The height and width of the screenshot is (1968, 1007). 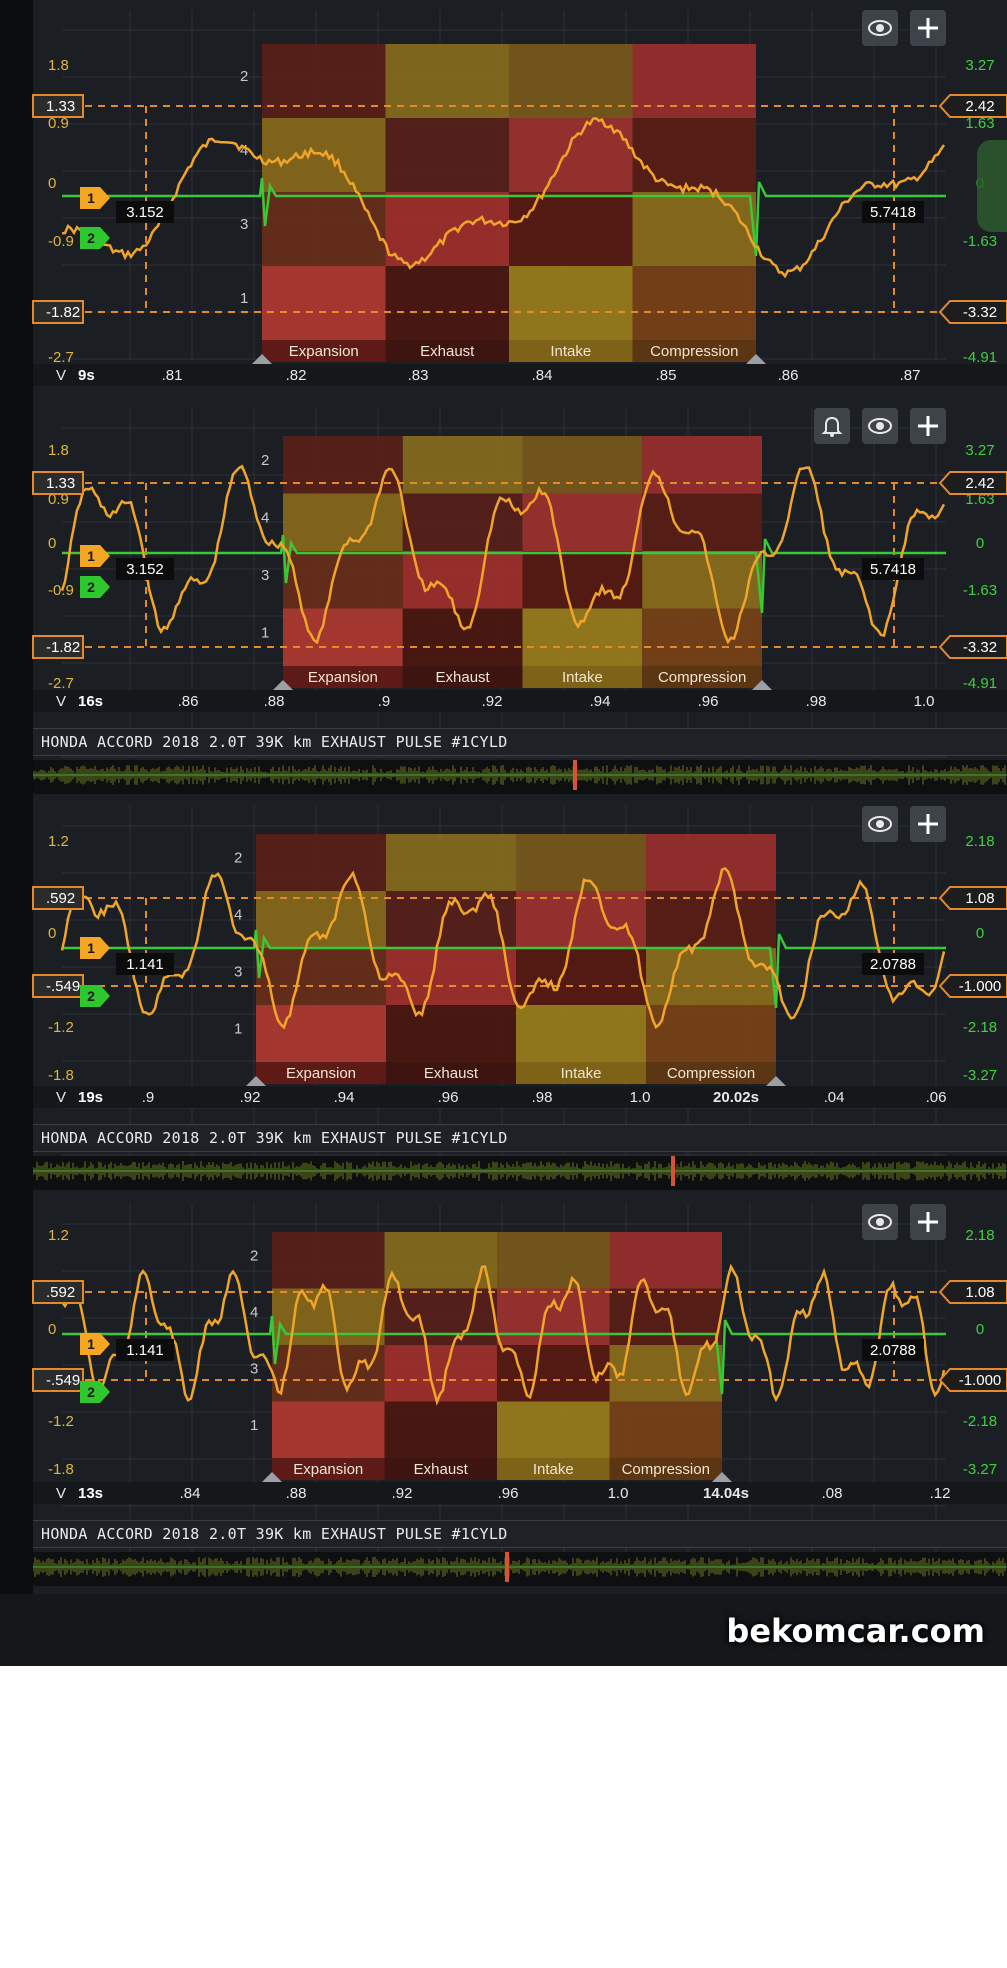 I want to click on cylinder-row-number: 2, so click(x=265, y=460).